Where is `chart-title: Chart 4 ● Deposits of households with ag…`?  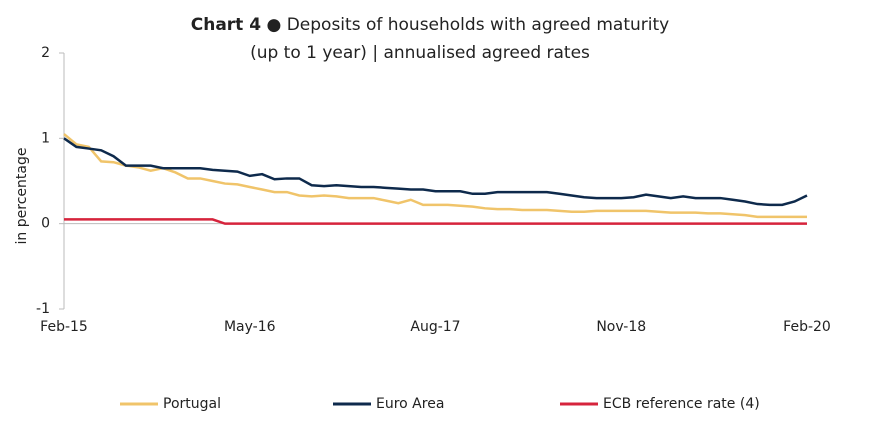 chart-title: Chart 4 ● Deposits of households with ag… is located at coordinates (430, 25).